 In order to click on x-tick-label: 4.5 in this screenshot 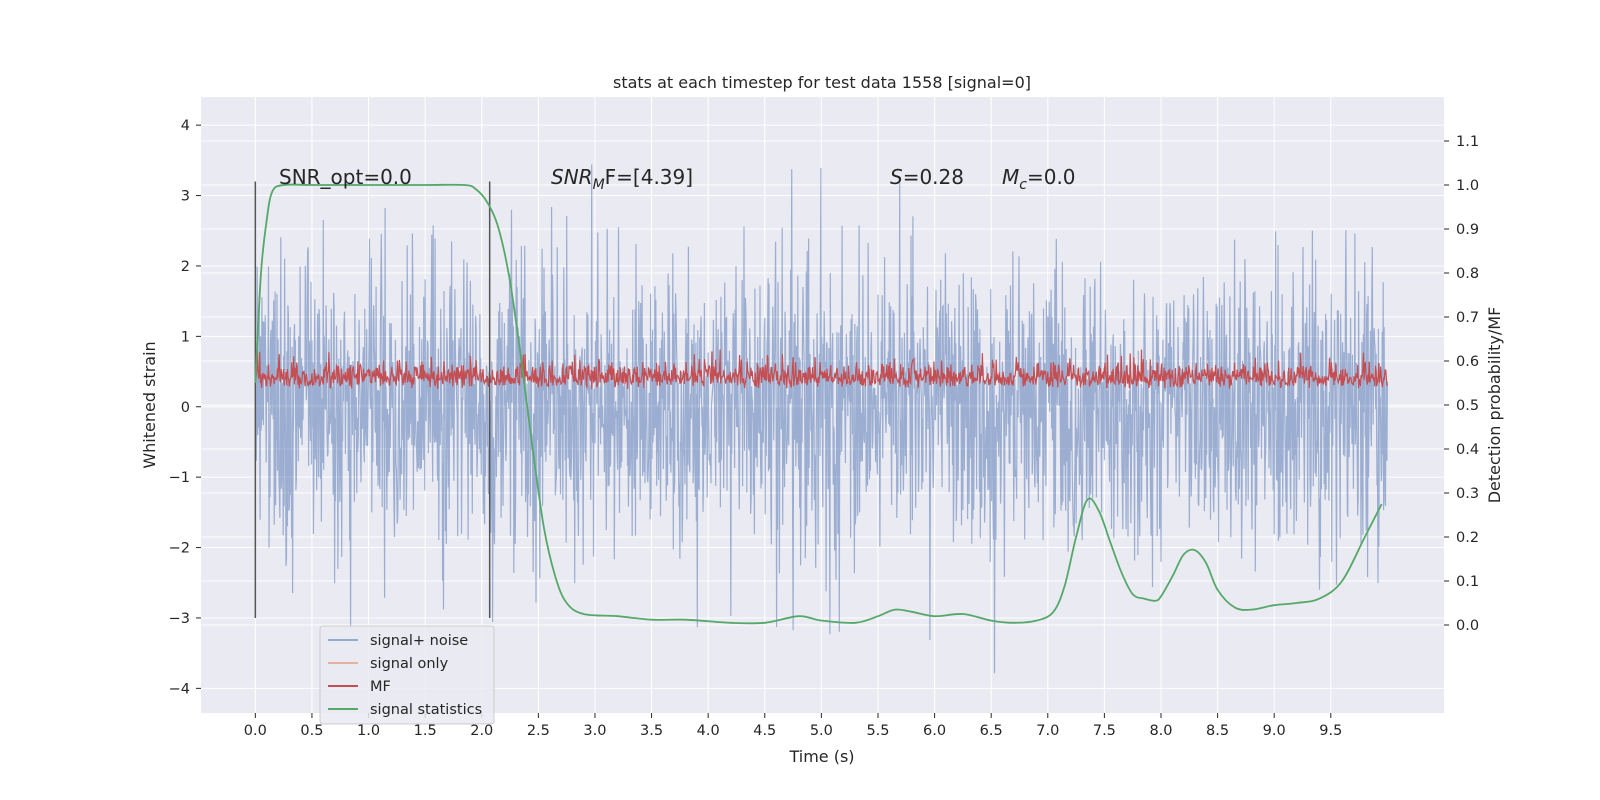, I will do `click(764, 731)`.